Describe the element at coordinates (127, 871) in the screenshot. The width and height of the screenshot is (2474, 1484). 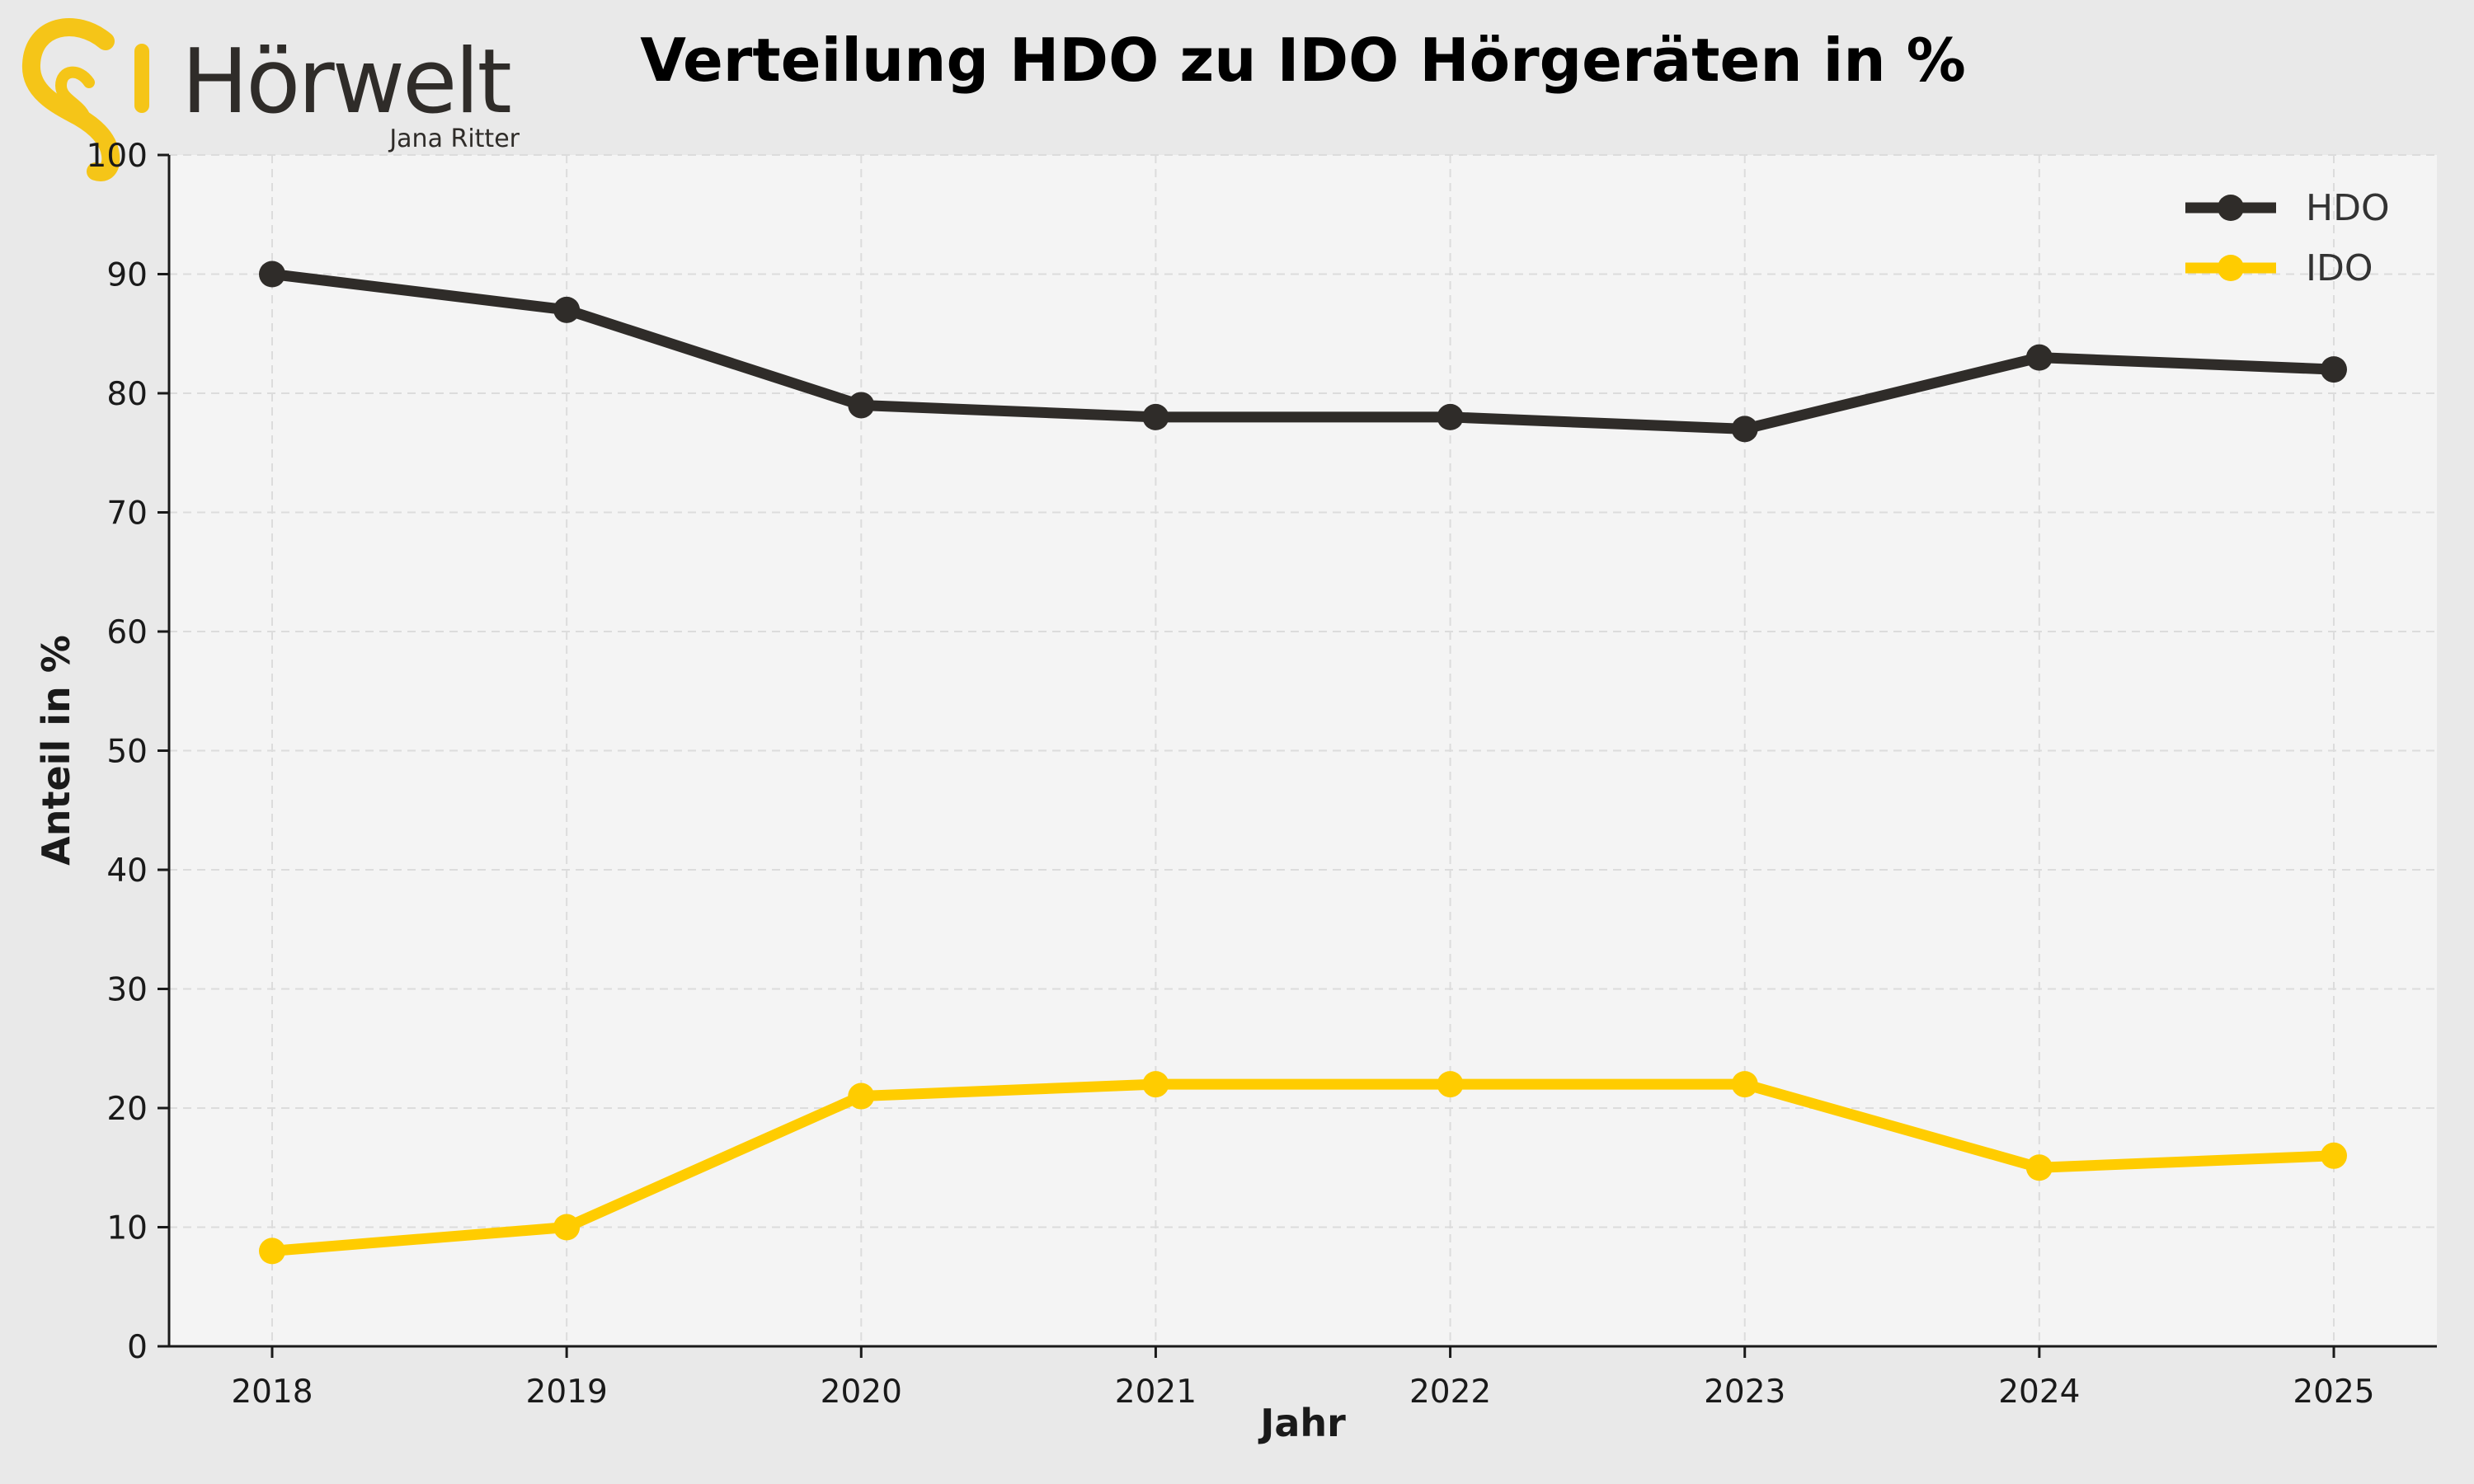
I see `y-tick-label: 40` at that location.